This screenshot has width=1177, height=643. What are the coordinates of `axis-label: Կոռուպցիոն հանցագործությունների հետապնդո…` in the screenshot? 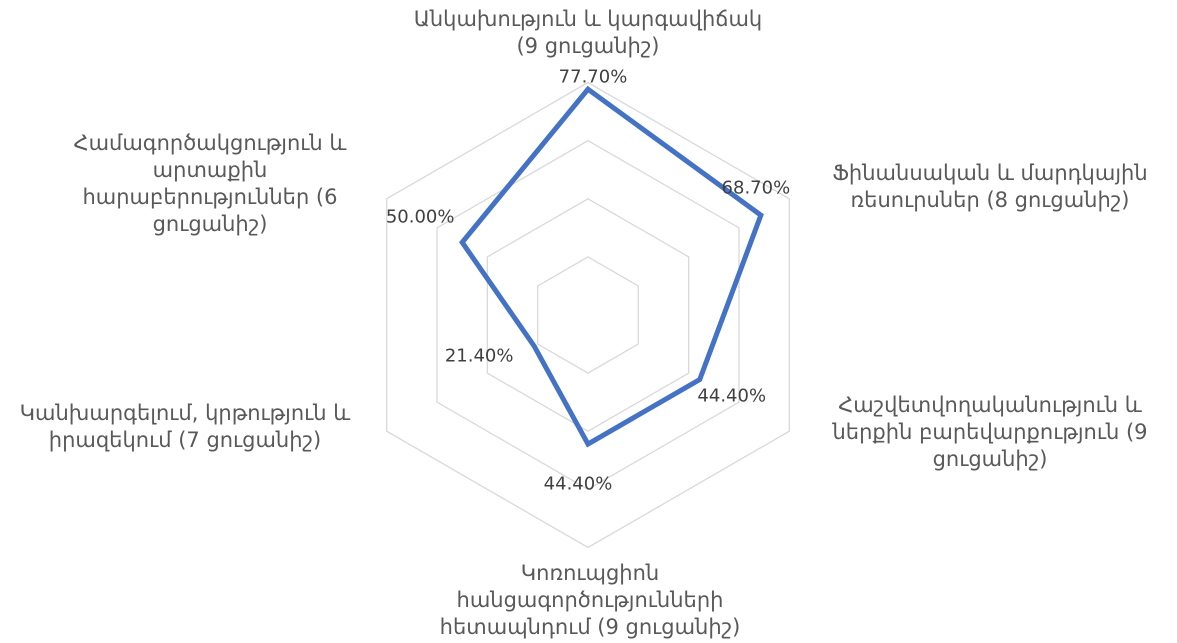 It's located at (590, 600).